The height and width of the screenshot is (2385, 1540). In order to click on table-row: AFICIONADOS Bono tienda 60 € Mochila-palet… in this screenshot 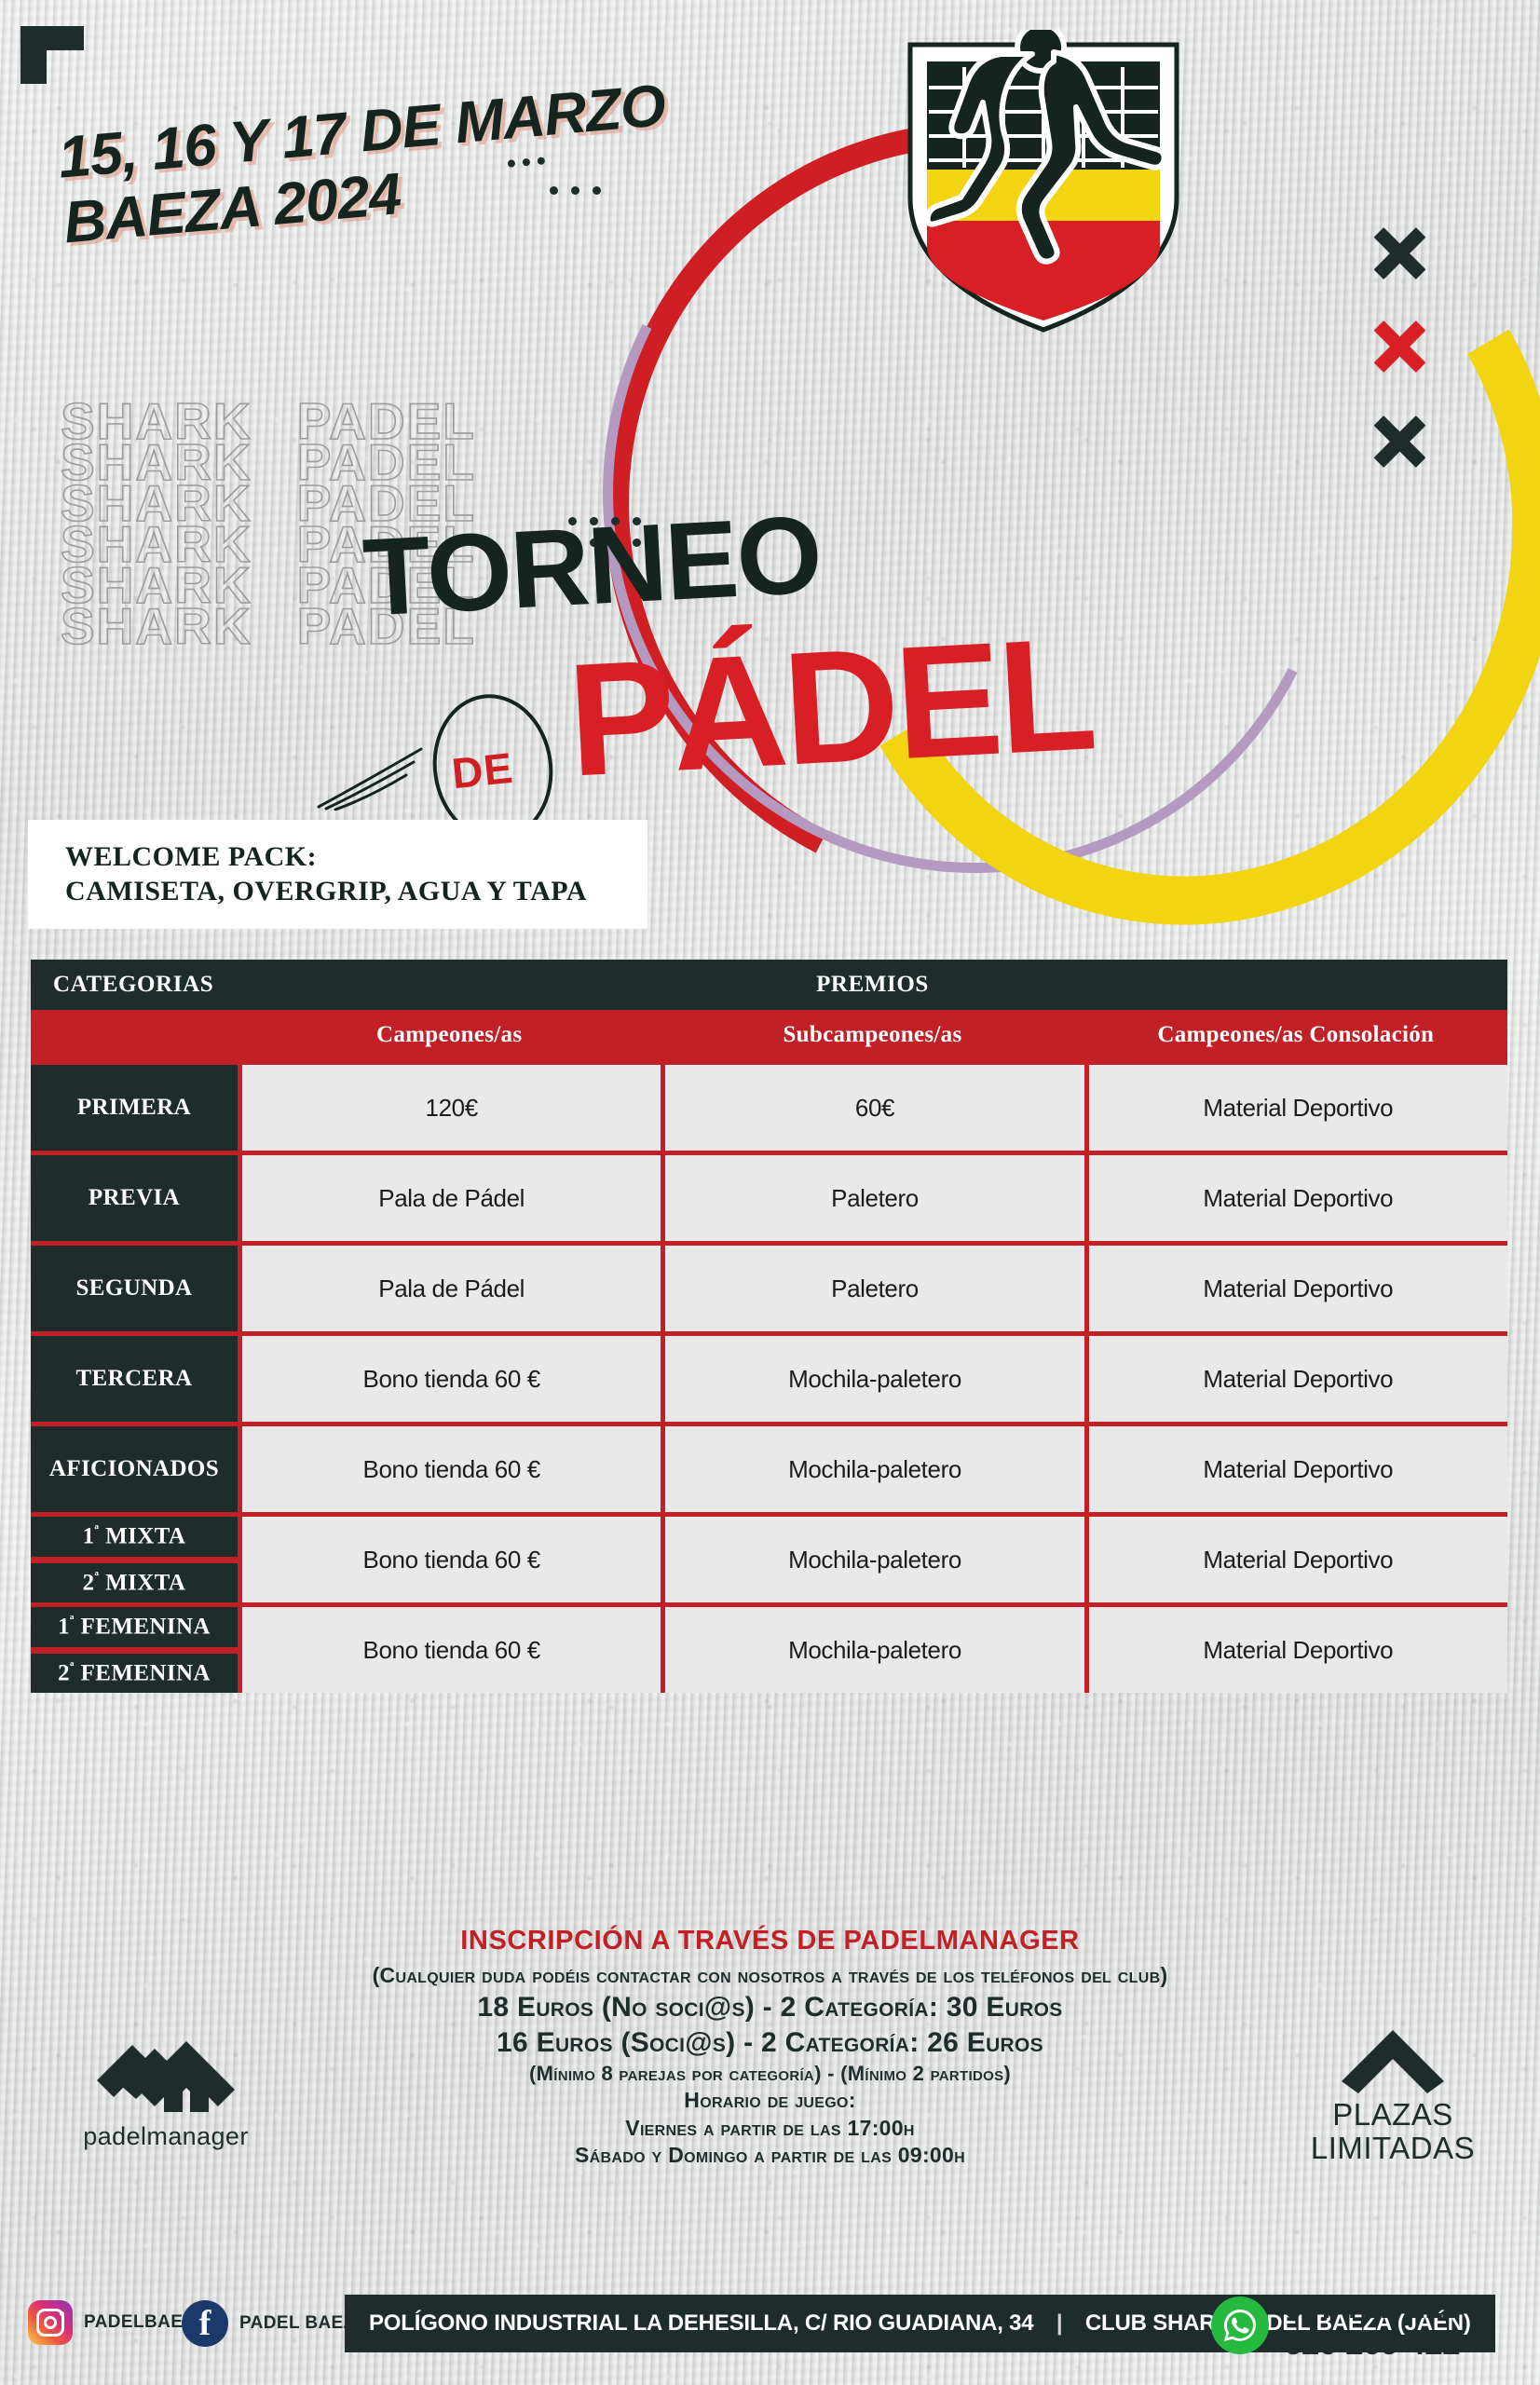, I will do `click(769, 1469)`.